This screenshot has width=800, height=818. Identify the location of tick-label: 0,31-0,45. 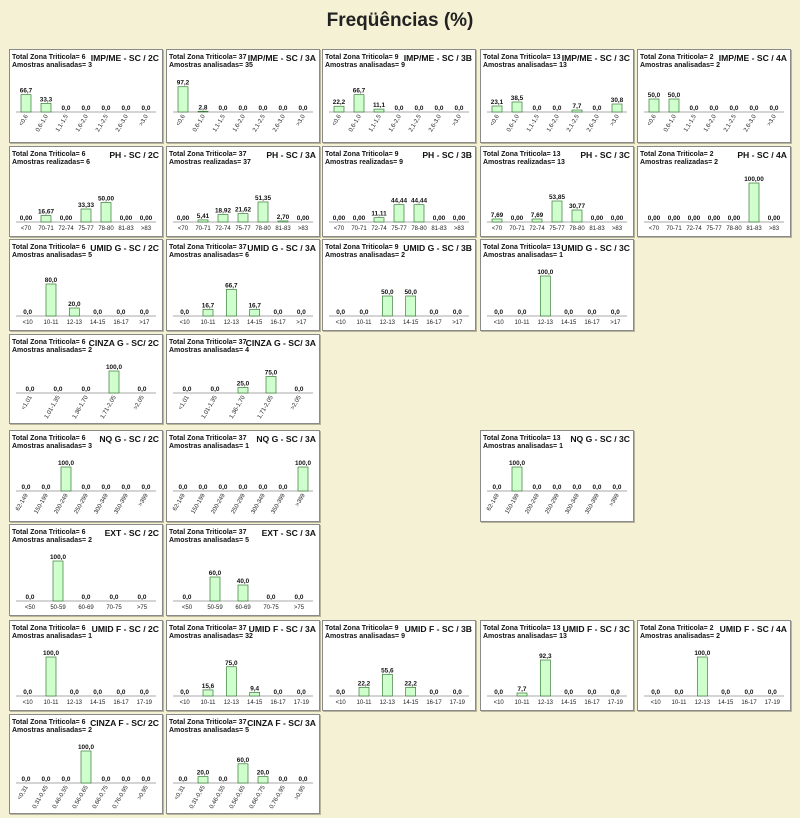
(198, 797).